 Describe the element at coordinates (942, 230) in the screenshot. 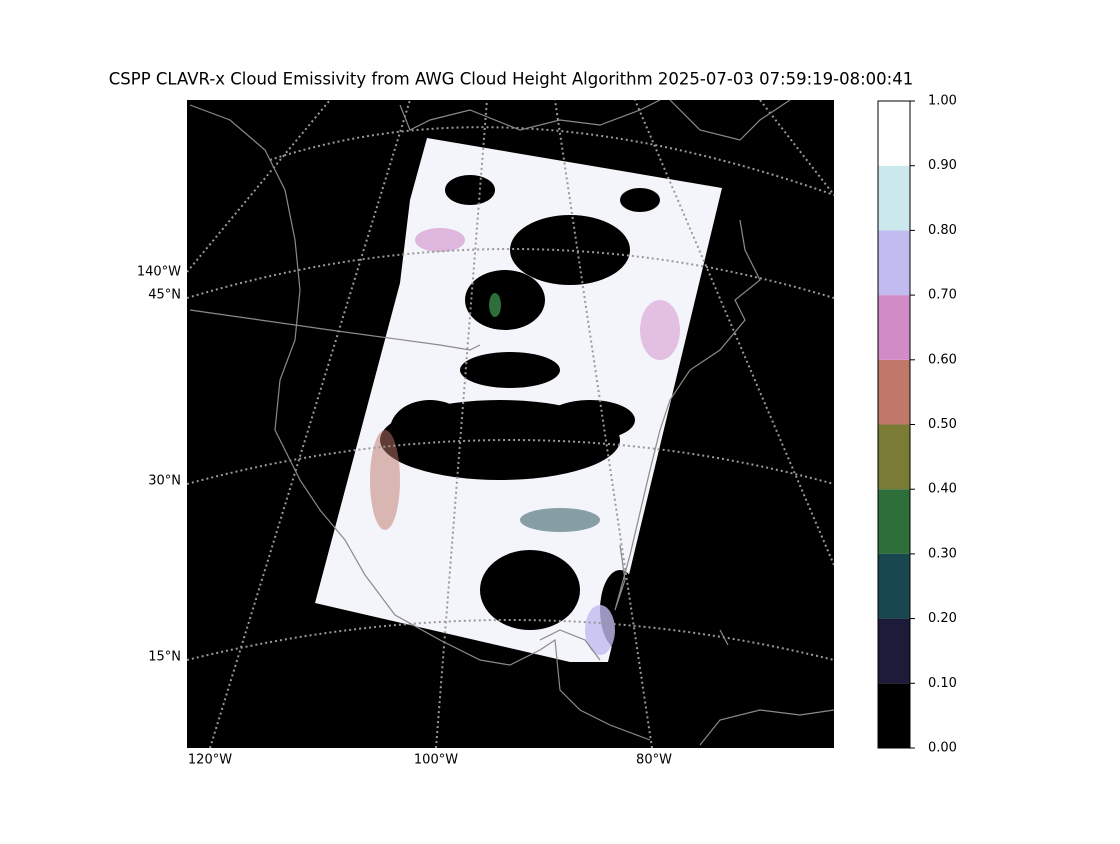

I see `colorbar-tick-label: 0.80` at that location.